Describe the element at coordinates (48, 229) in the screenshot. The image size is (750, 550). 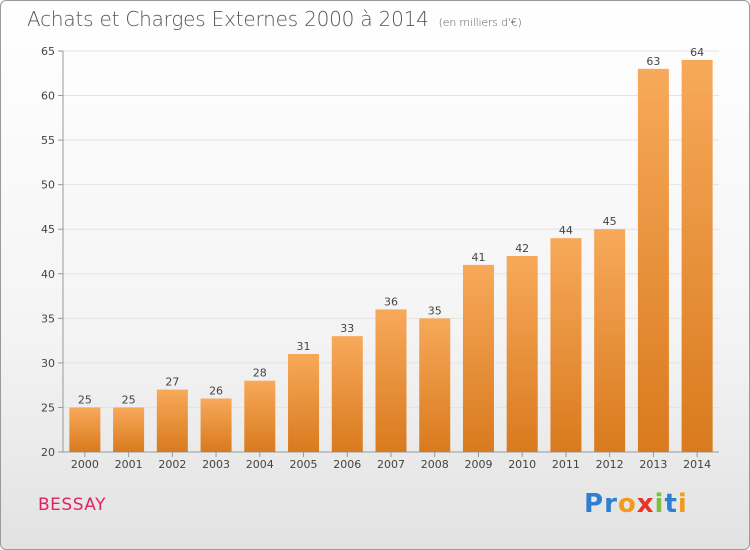
I see `y-tick-label: 45` at that location.